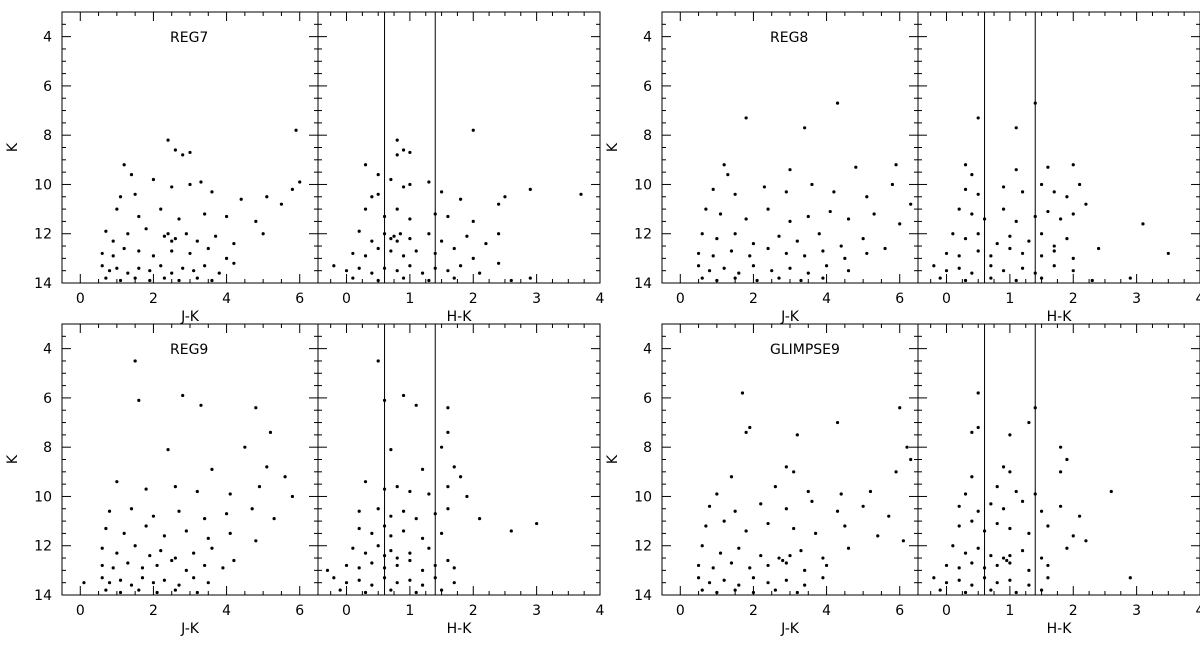 This screenshot has height=645, width=1200. What do you see at coordinates (899, 299) in the screenshot?
I see `xtick-label: 6` at bounding box center [899, 299].